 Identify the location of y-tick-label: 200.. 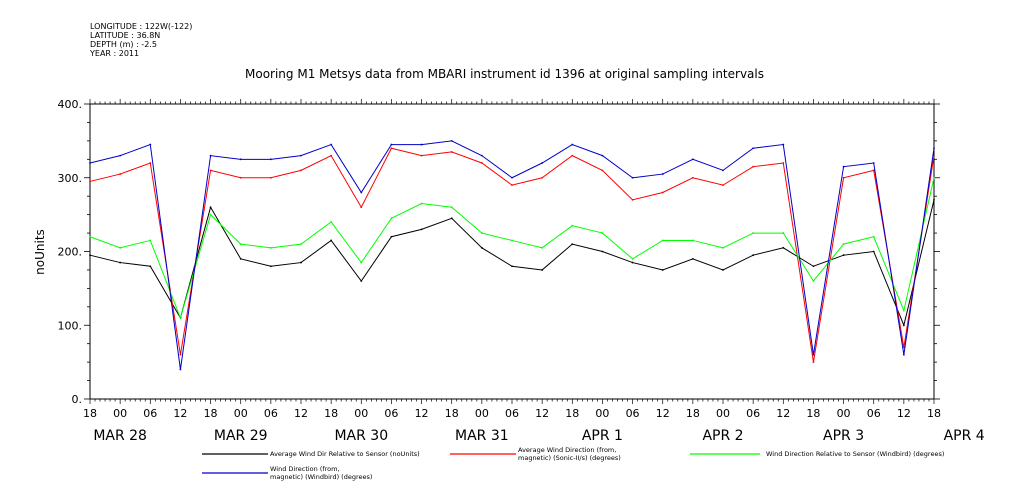
(70, 252).